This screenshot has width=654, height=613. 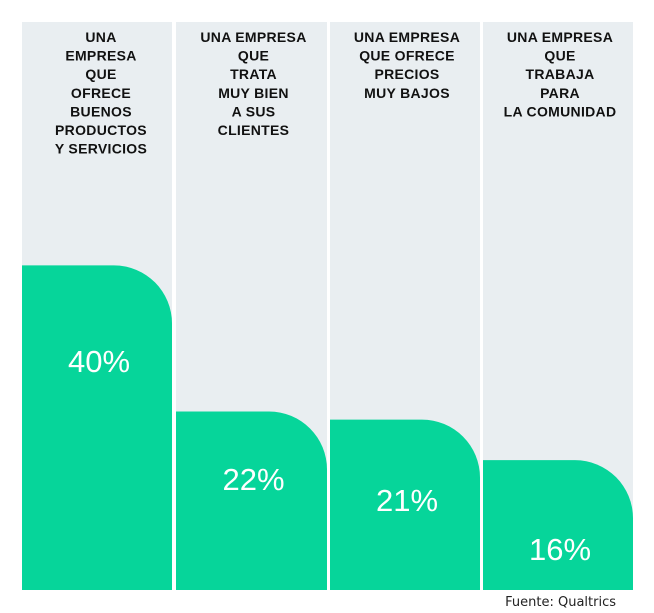 What do you see at coordinates (254, 111) in the screenshot?
I see `category-label-line: A SUS` at bounding box center [254, 111].